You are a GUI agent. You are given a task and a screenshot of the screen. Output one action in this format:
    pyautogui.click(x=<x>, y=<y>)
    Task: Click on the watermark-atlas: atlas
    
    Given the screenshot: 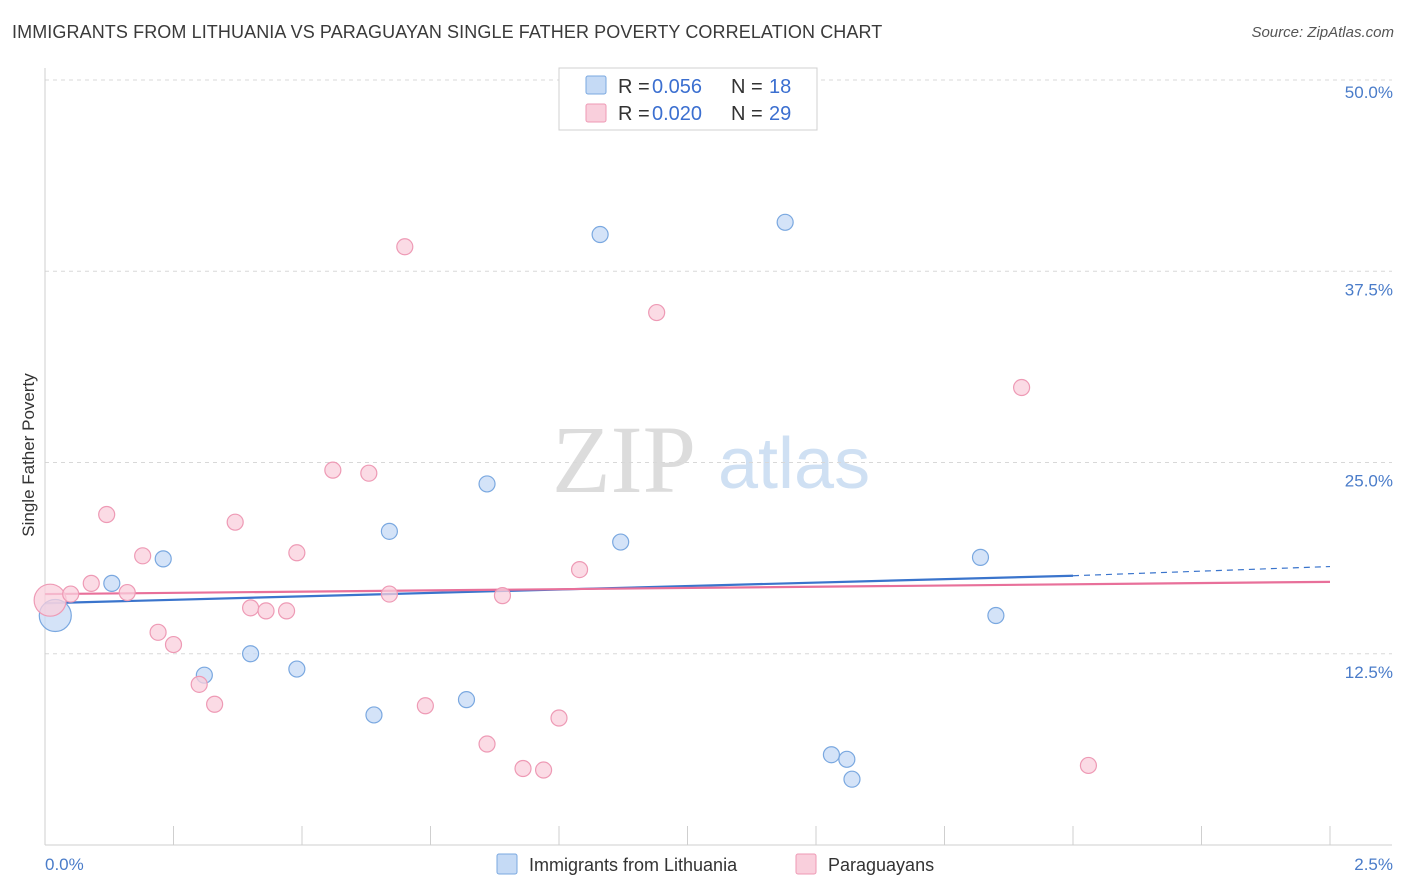 What is the action you would take?
    pyautogui.click(x=794, y=464)
    